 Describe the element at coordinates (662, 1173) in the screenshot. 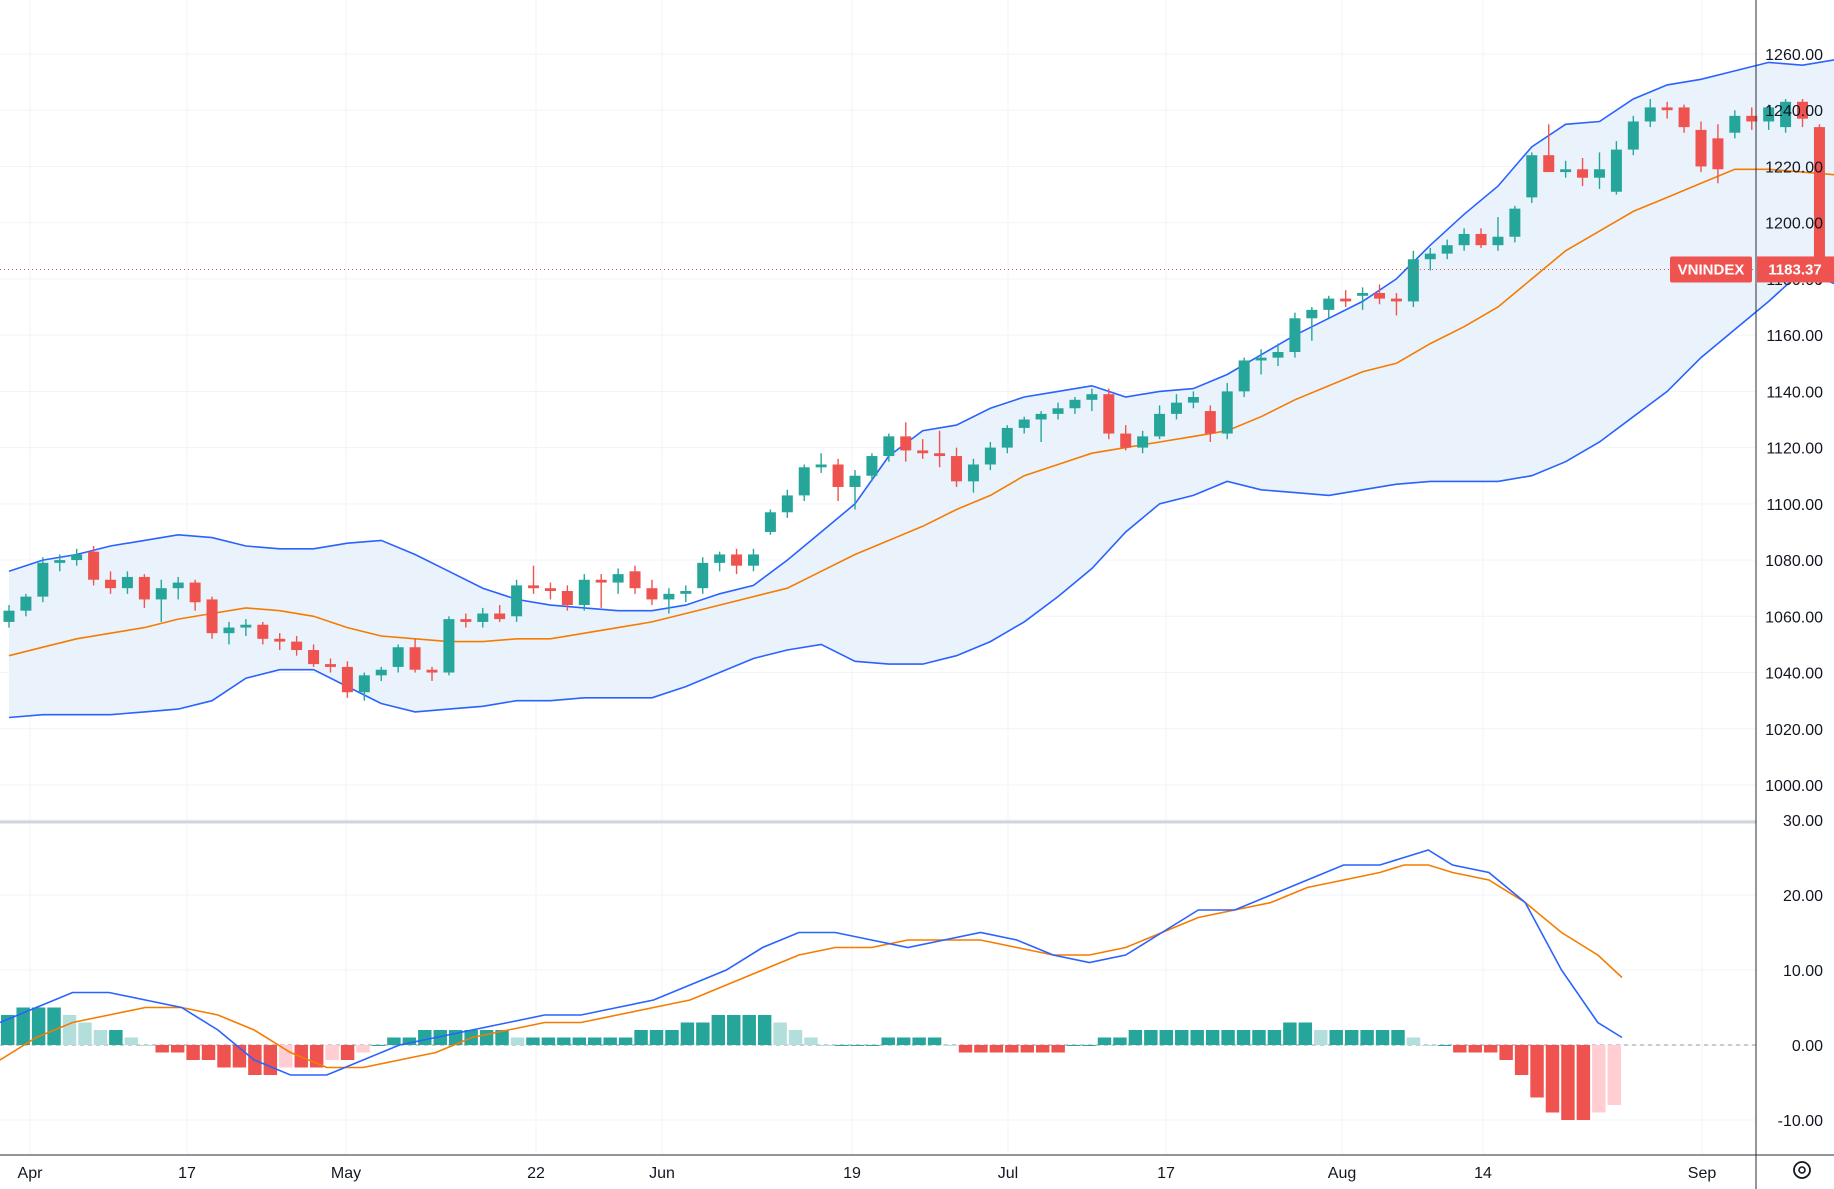

I see `time-tick-label: Jun` at that location.